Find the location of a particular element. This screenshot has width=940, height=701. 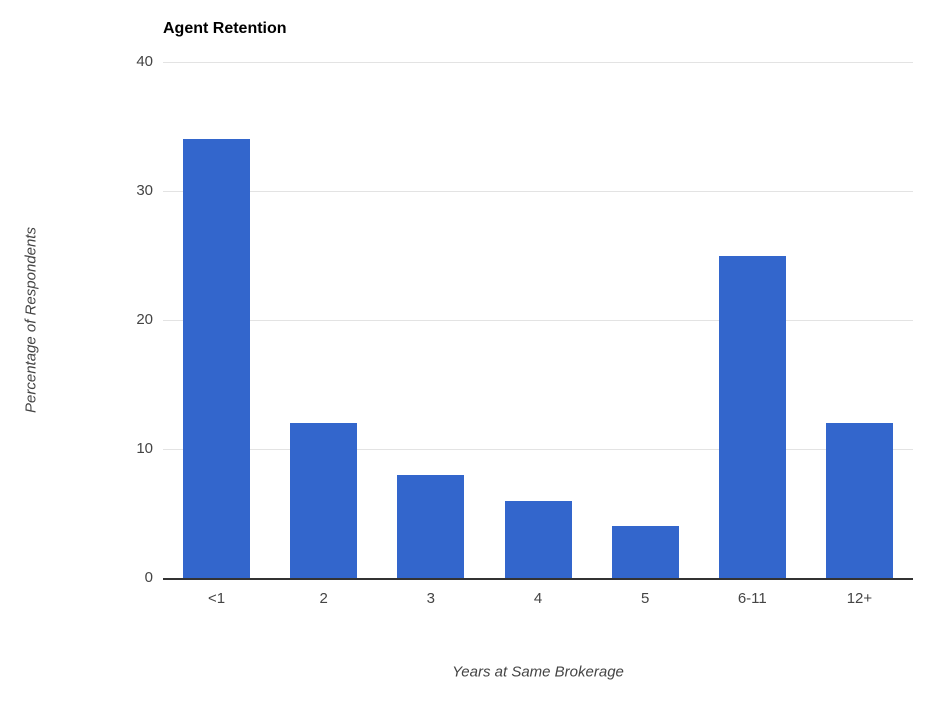

x-tick-label: 12+ is located at coordinates (859, 598).